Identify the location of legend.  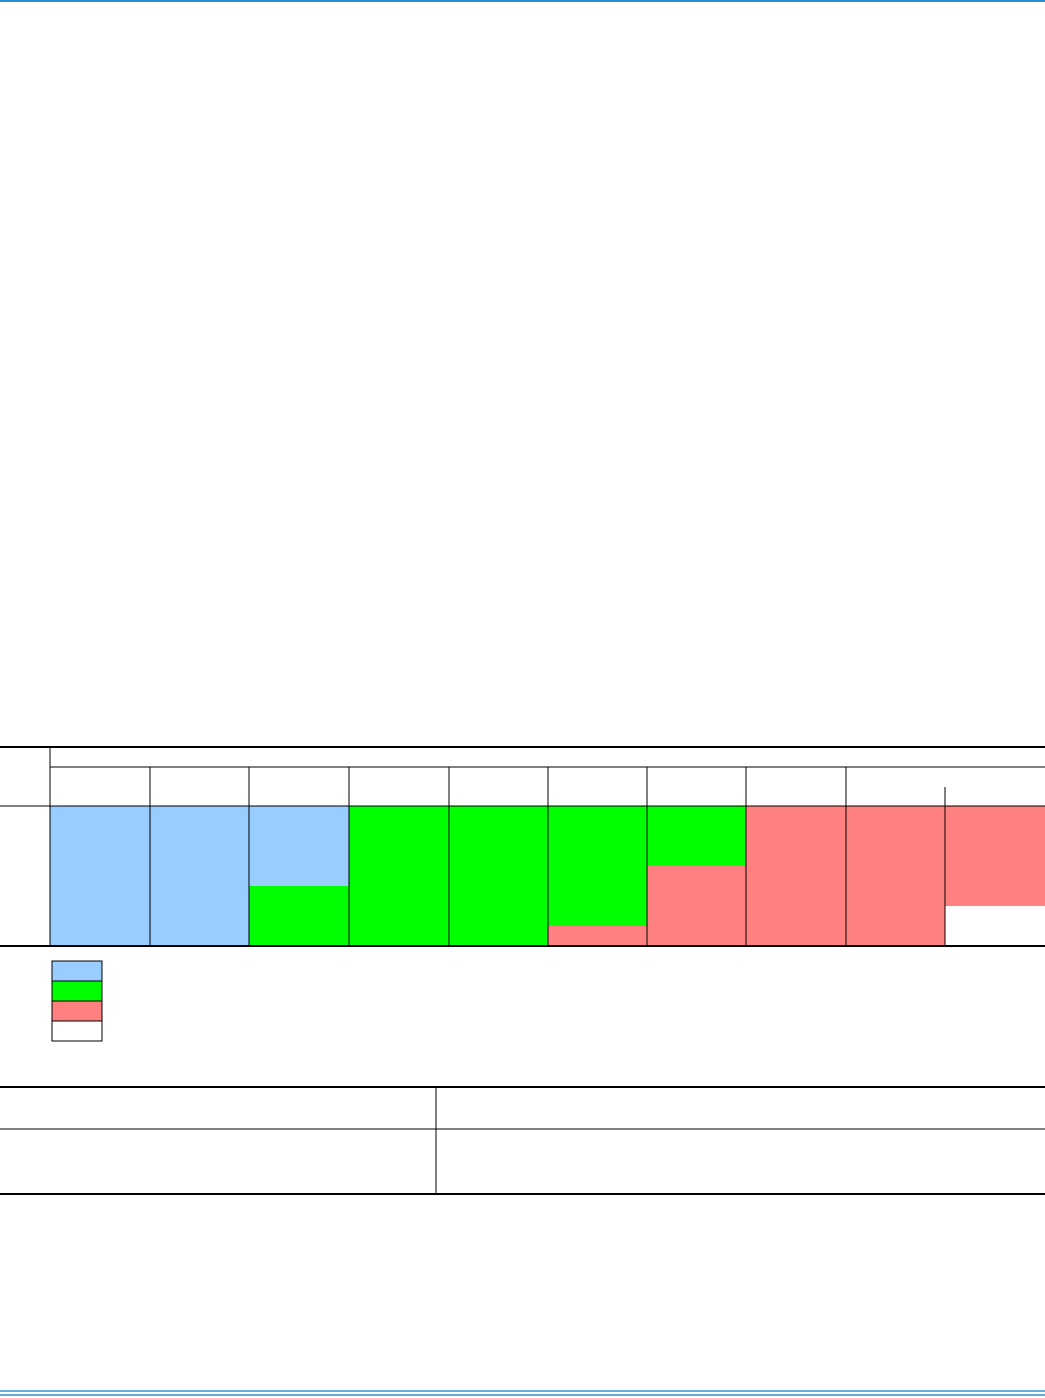
(77, 1001).